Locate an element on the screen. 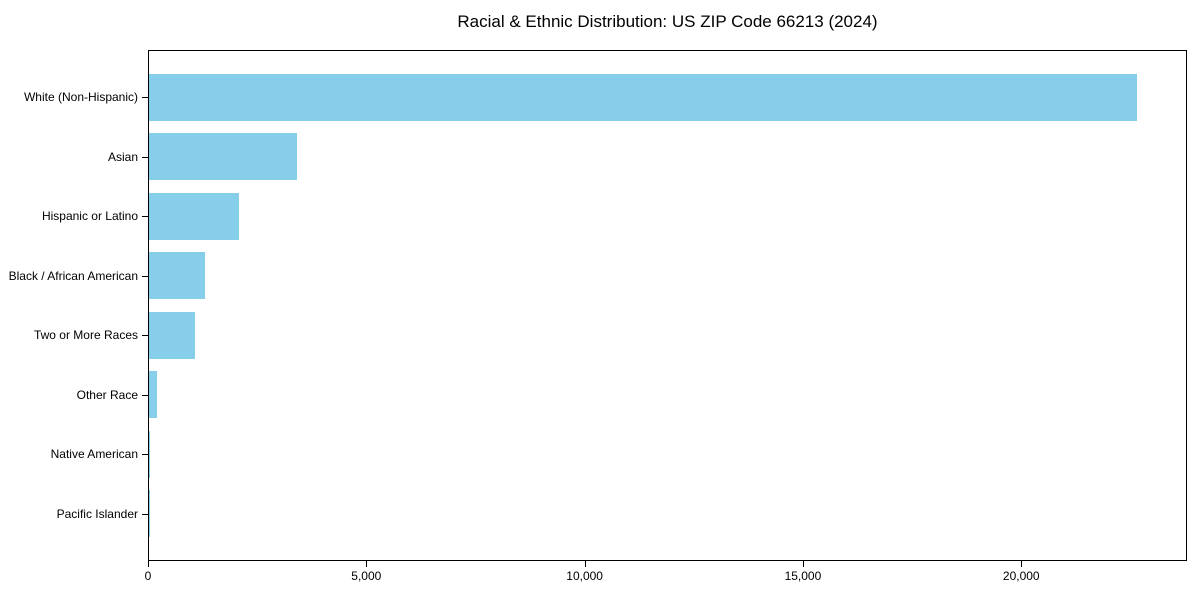 The width and height of the screenshot is (1200, 600). y-tick-label-black-african-american: Black / African American is located at coordinates (73, 275).